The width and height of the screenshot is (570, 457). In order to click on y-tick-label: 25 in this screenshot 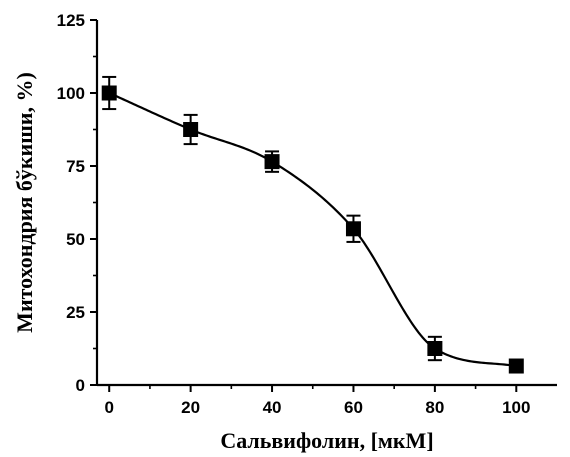, I will do `click(75, 312)`.